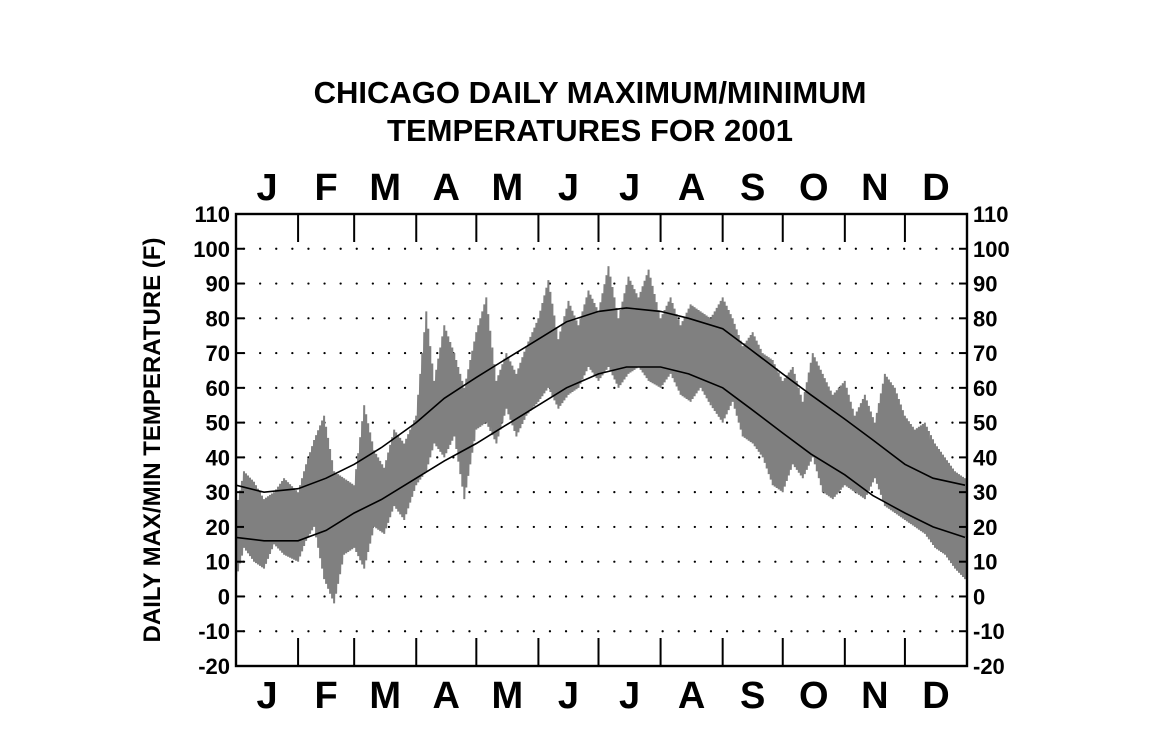 This screenshot has height=738, width=1166. I want to click on month-label-top: D, so click(935, 188).